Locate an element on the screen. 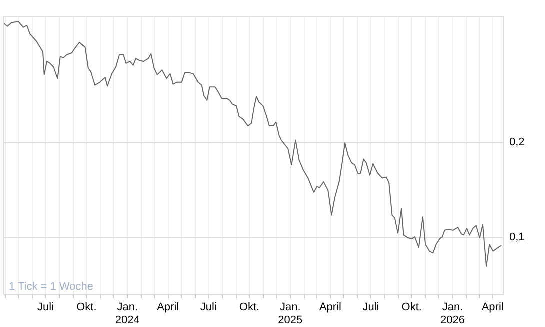 The image size is (545, 327). x-tick-label: Jan. 2026 is located at coordinates (453, 314).